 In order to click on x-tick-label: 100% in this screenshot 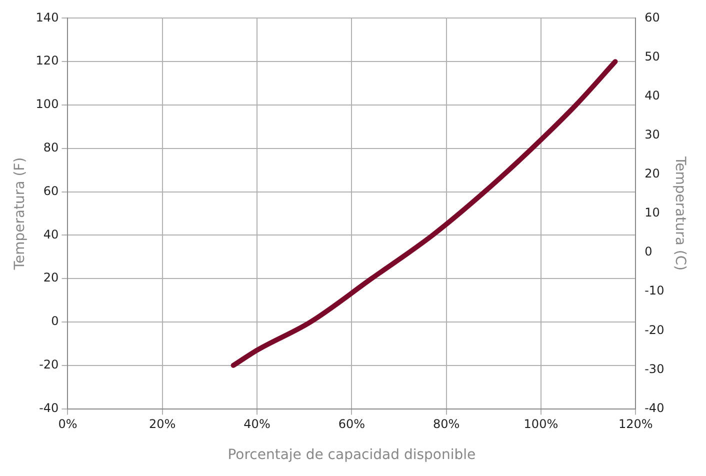, I will do `click(541, 424)`.